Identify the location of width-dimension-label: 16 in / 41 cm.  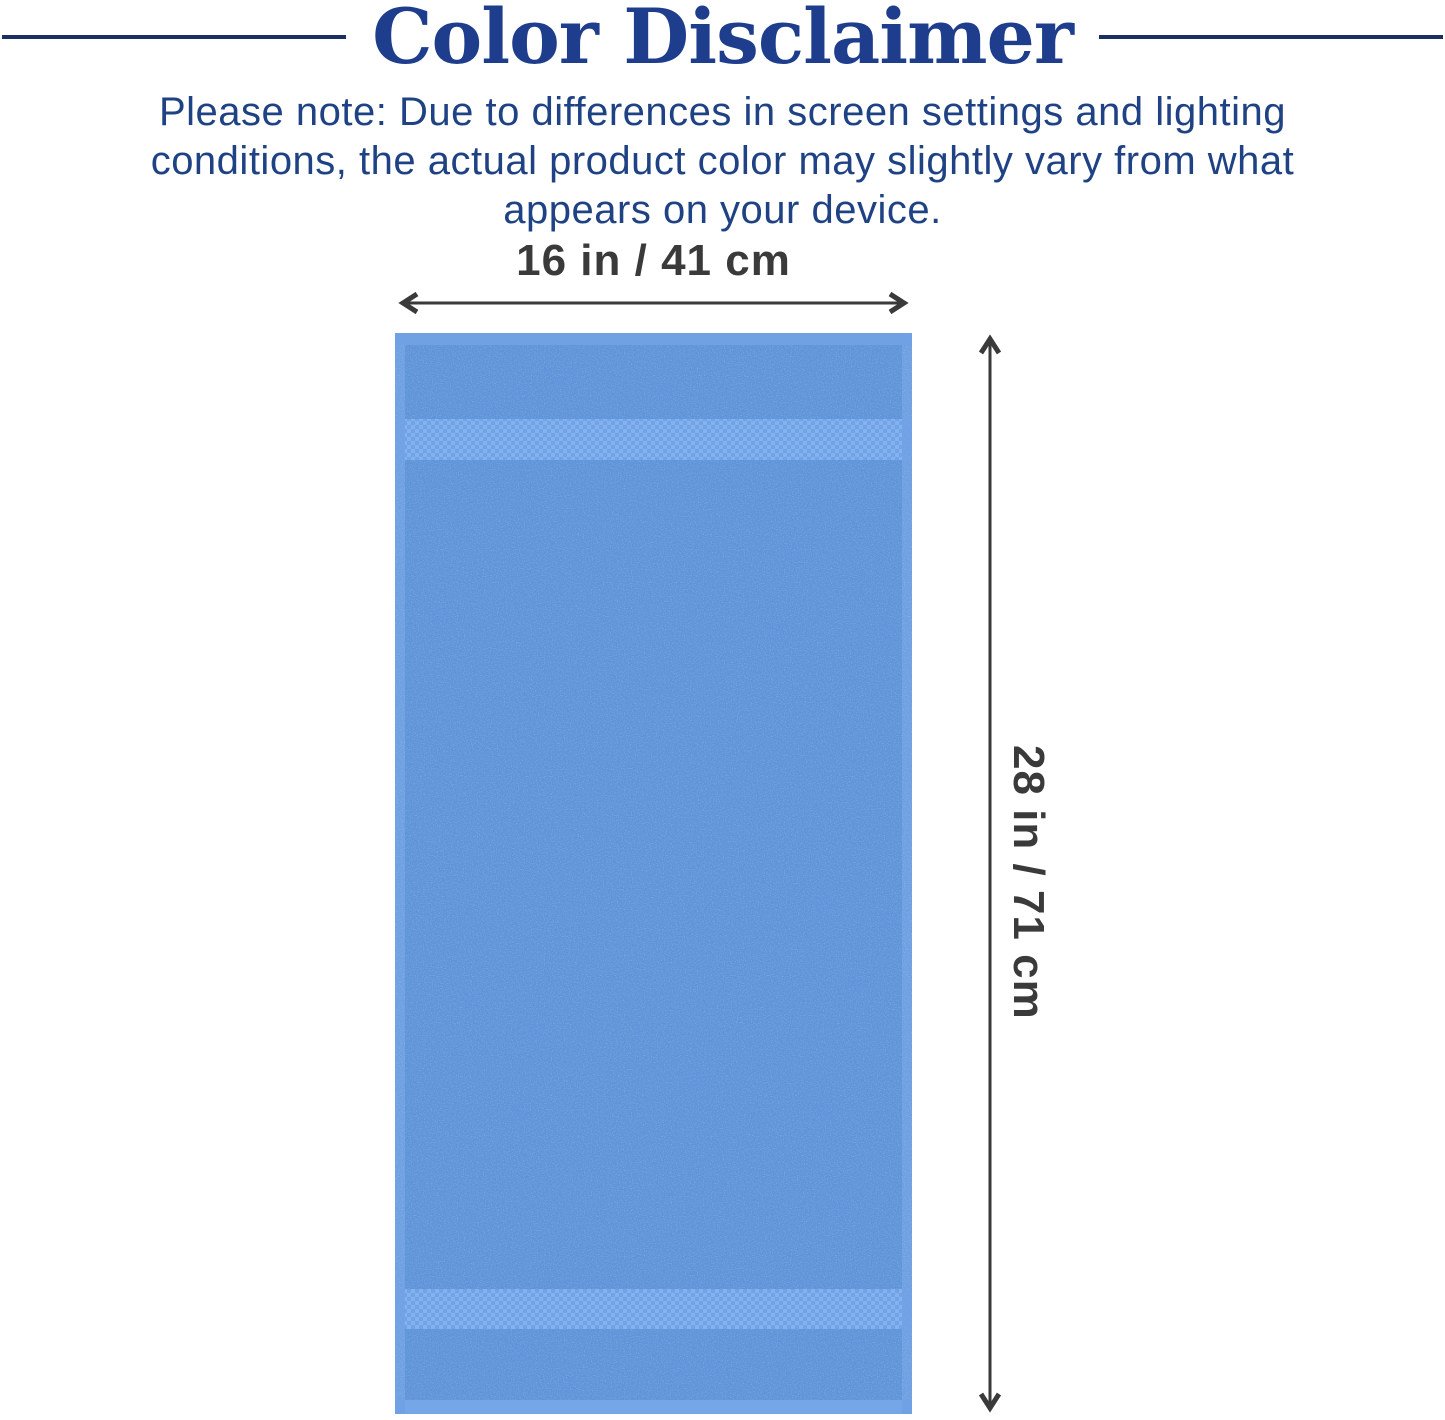
(653, 260).